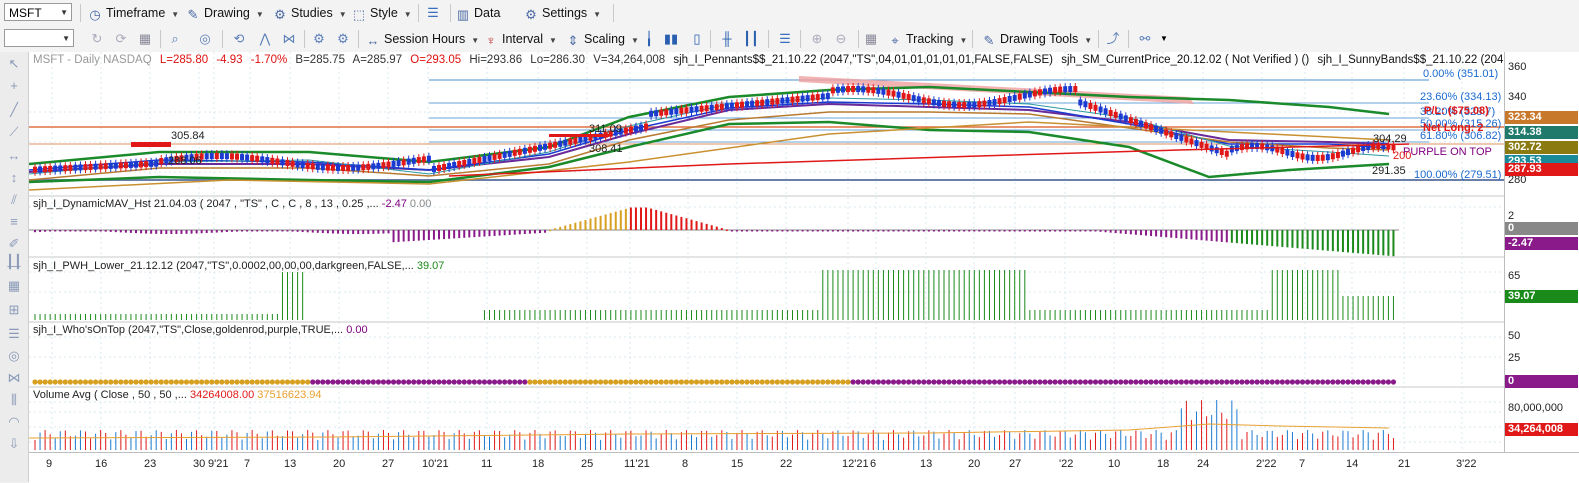 This screenshot has width=1579, height=483. Describe the element at coordinates (929, 160) in the screenshot. I see `trend-line` at that location.